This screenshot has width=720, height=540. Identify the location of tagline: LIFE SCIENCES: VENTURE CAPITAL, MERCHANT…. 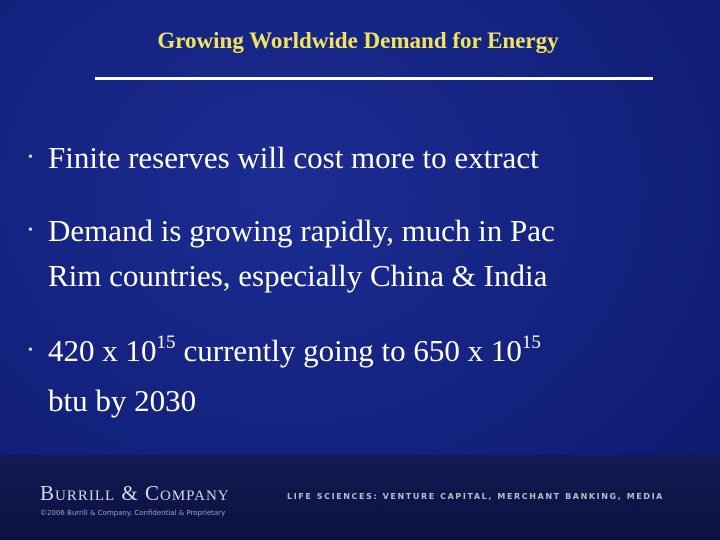
(475, 496).